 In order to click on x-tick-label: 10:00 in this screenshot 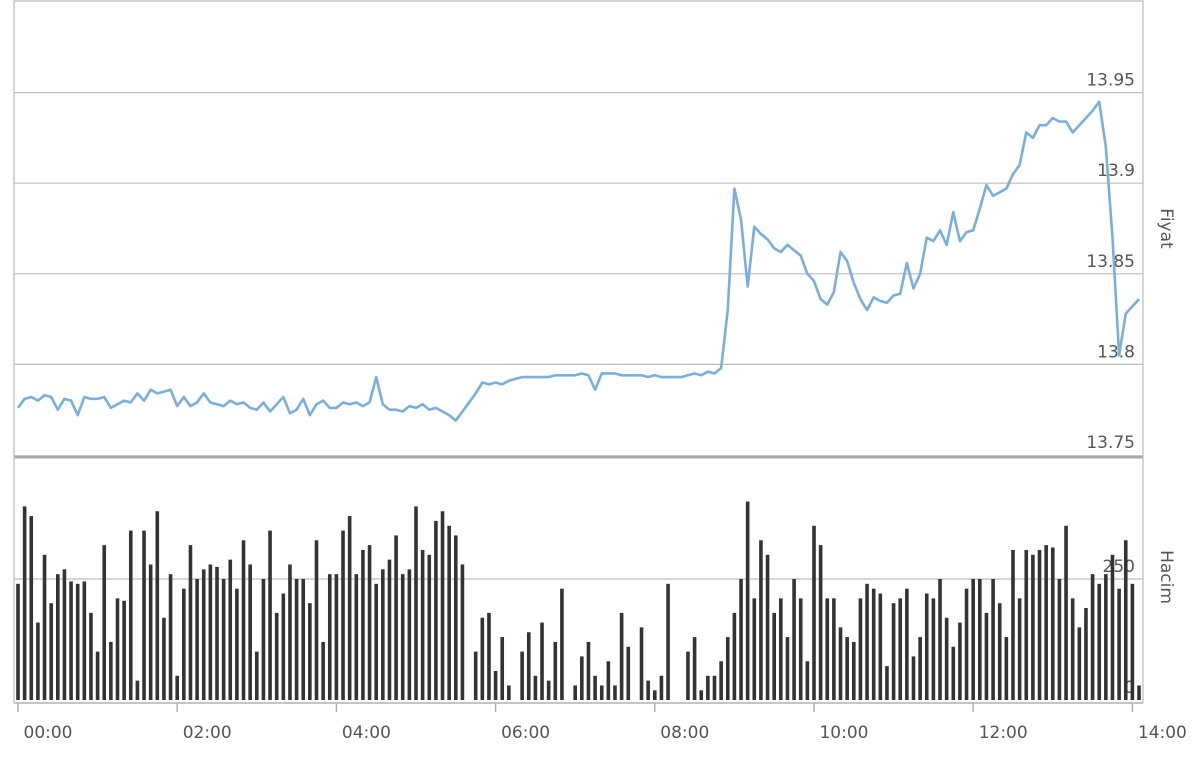, I will do `click(843, 733)`.